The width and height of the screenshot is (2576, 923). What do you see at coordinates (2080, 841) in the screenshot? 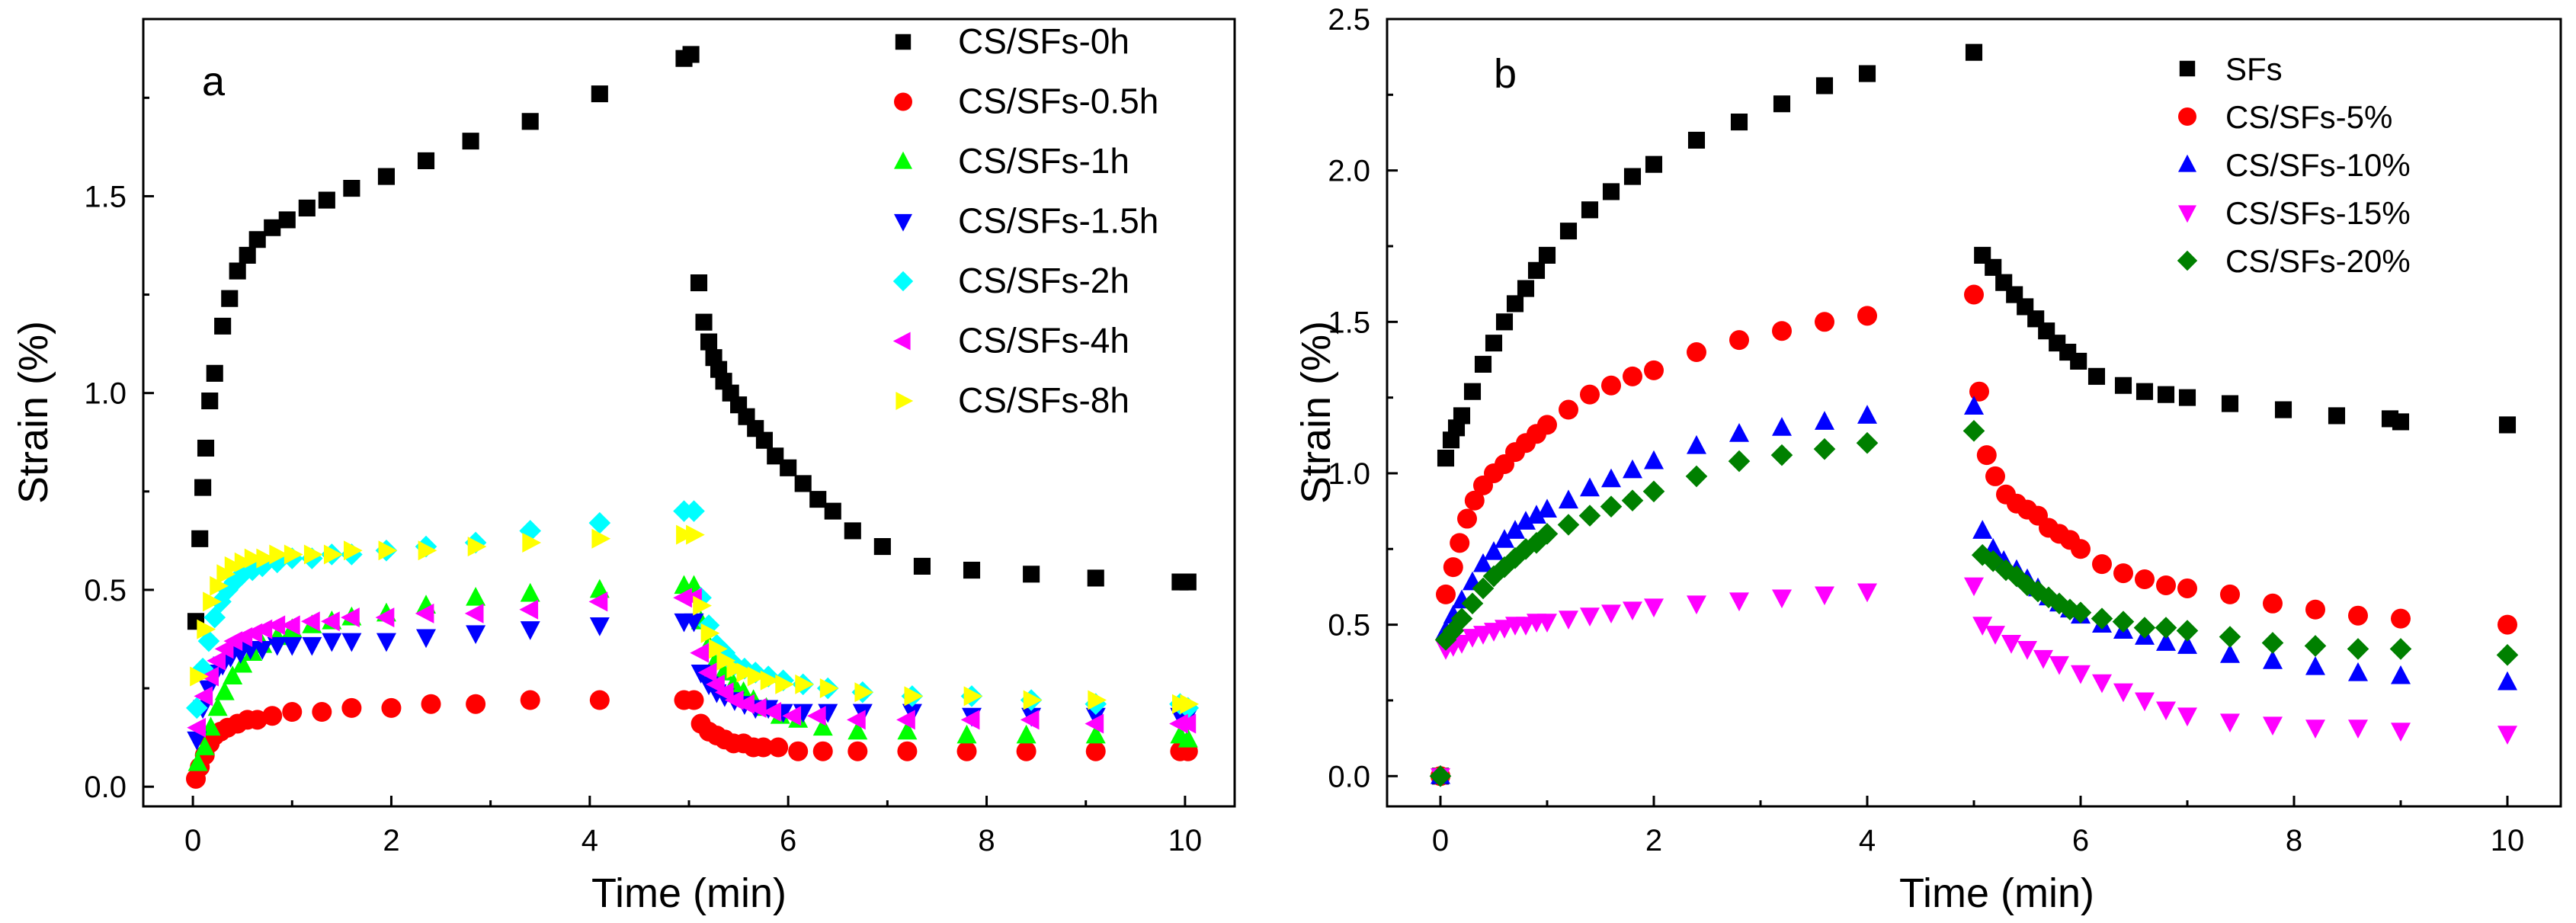
I see `x-tick-label: 6` at bounding box center [2080, 841].